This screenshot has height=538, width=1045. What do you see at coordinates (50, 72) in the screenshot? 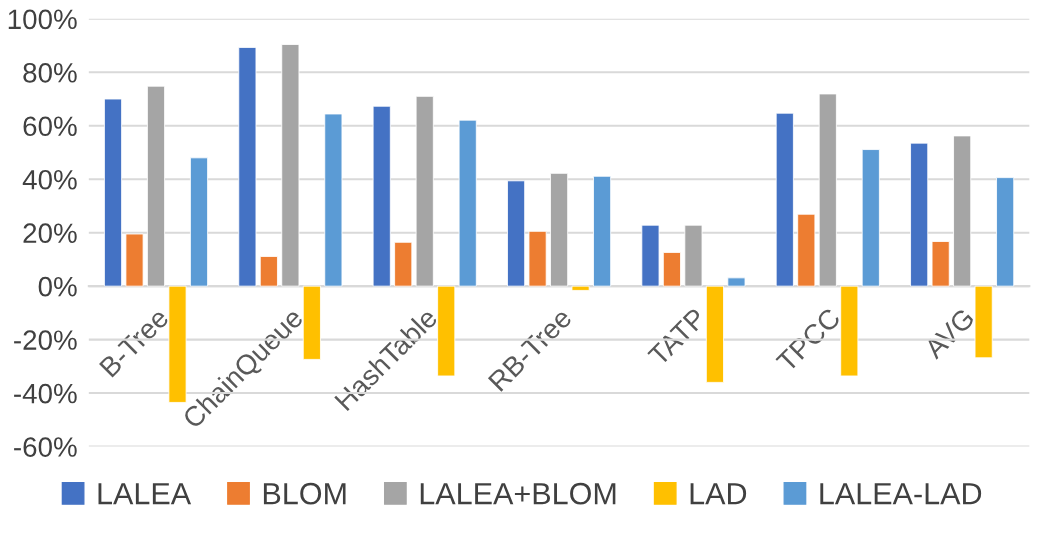
I see `y-tick-label: 80%` at bounding box center [50, 72].